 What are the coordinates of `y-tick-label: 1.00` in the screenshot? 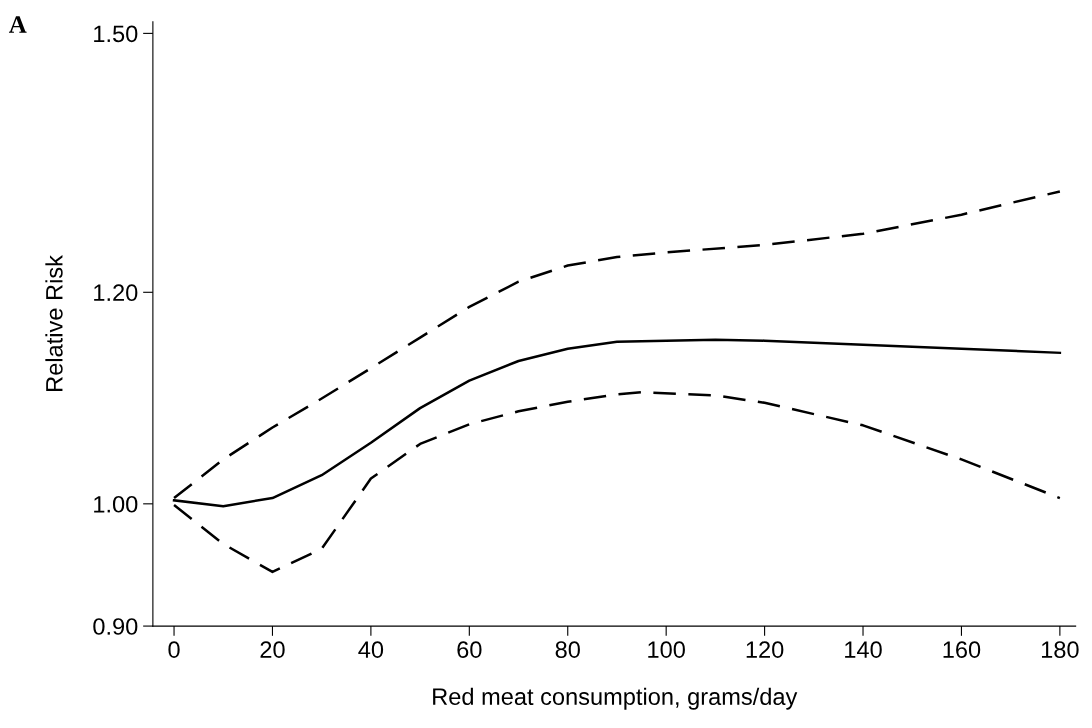 It's located at (116, 504).